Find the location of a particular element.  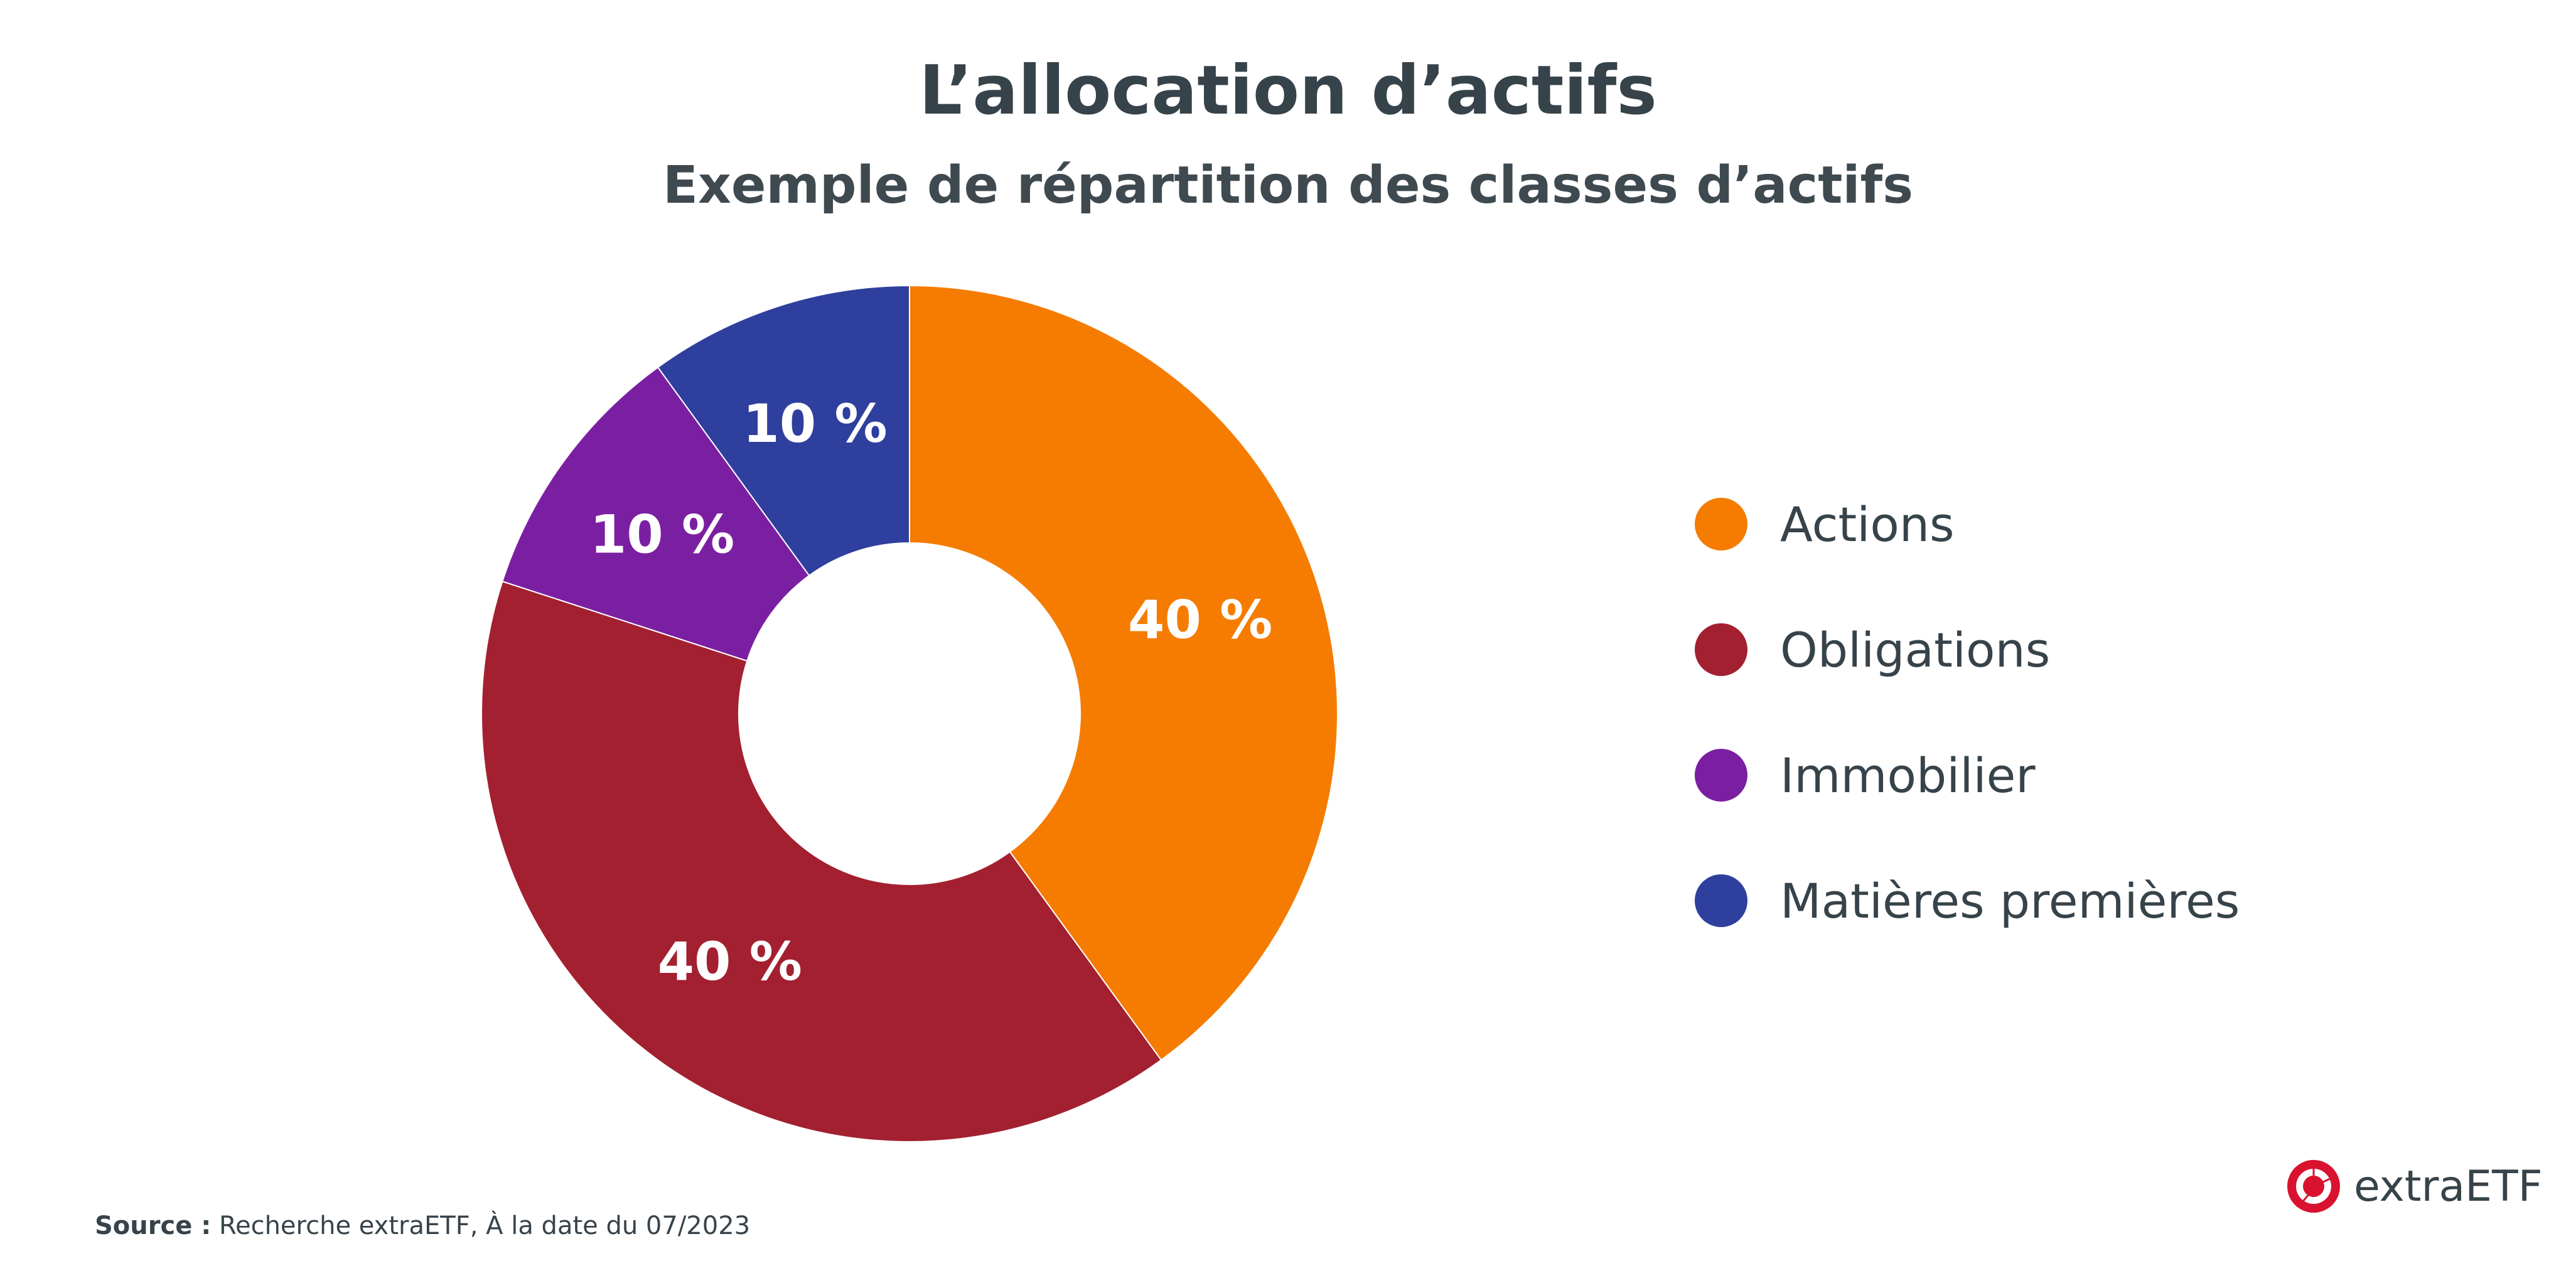

logo-icon is located at coordinates (2313, 1186).